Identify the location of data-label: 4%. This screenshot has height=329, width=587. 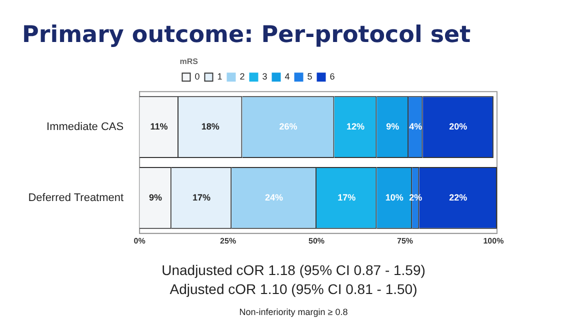
(415, 127).